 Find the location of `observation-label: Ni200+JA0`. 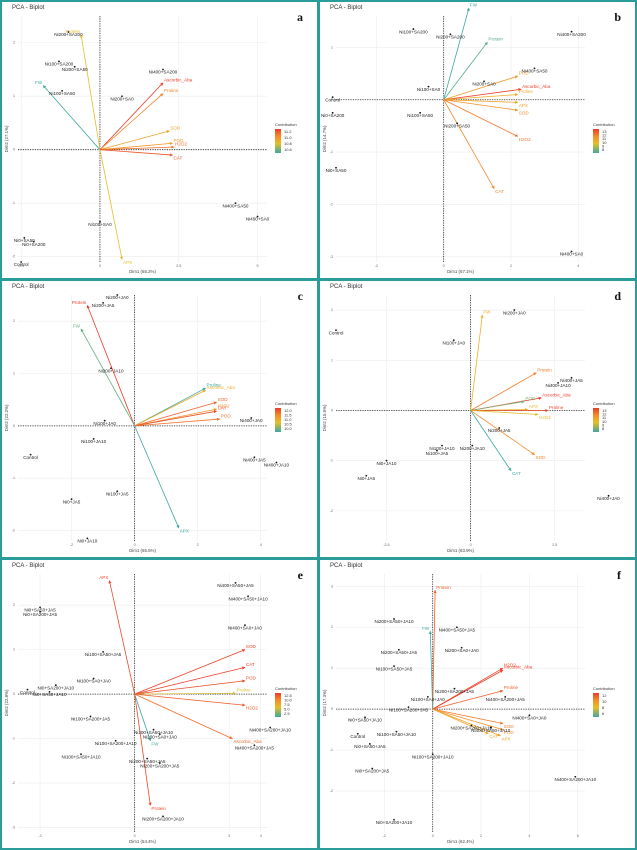

observation-label: Ni200+JA0 is located at coordinates (514, 312).